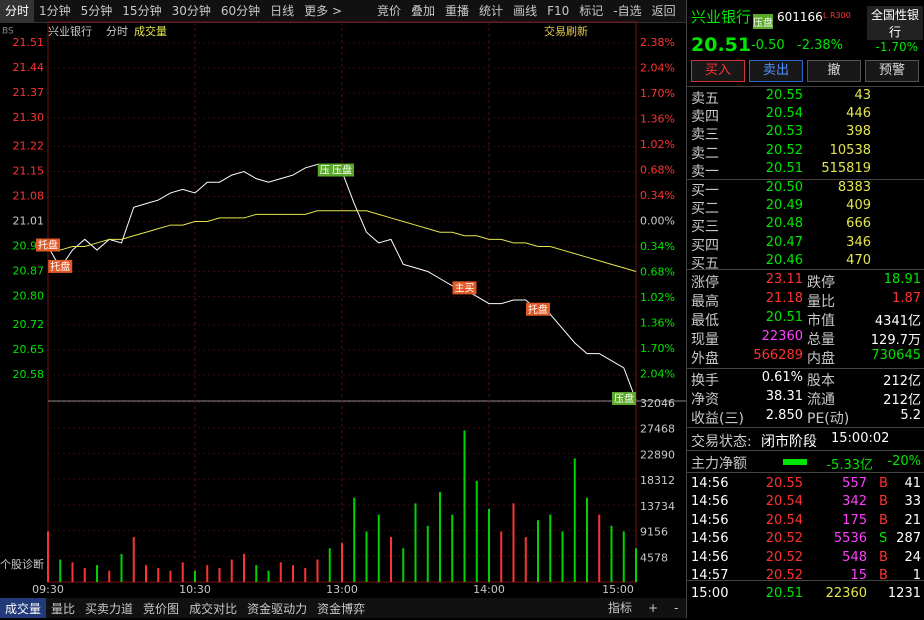 The image size is (924, 620). Describe the element at coordinates (657, 221) in the screenshot. I see `y2-tick-label: 0.00%` at that location.